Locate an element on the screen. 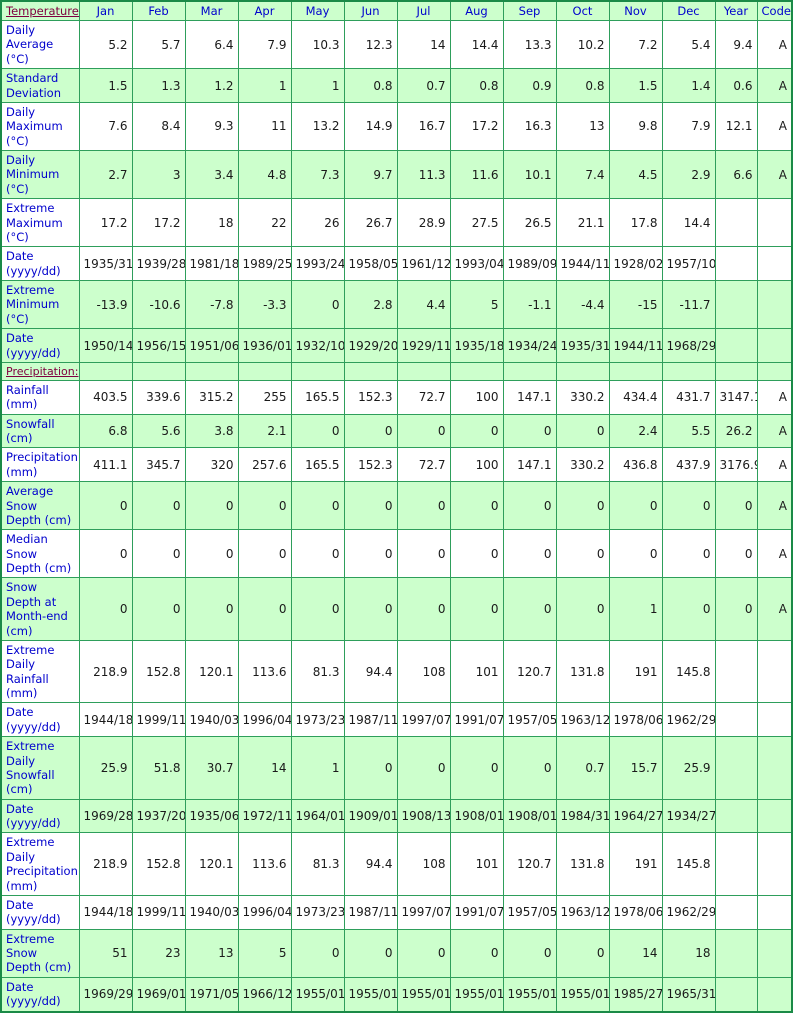 This screenshot has width=793, height=1013. cell-value: 1989/25 is located at coordinates (264, 263).